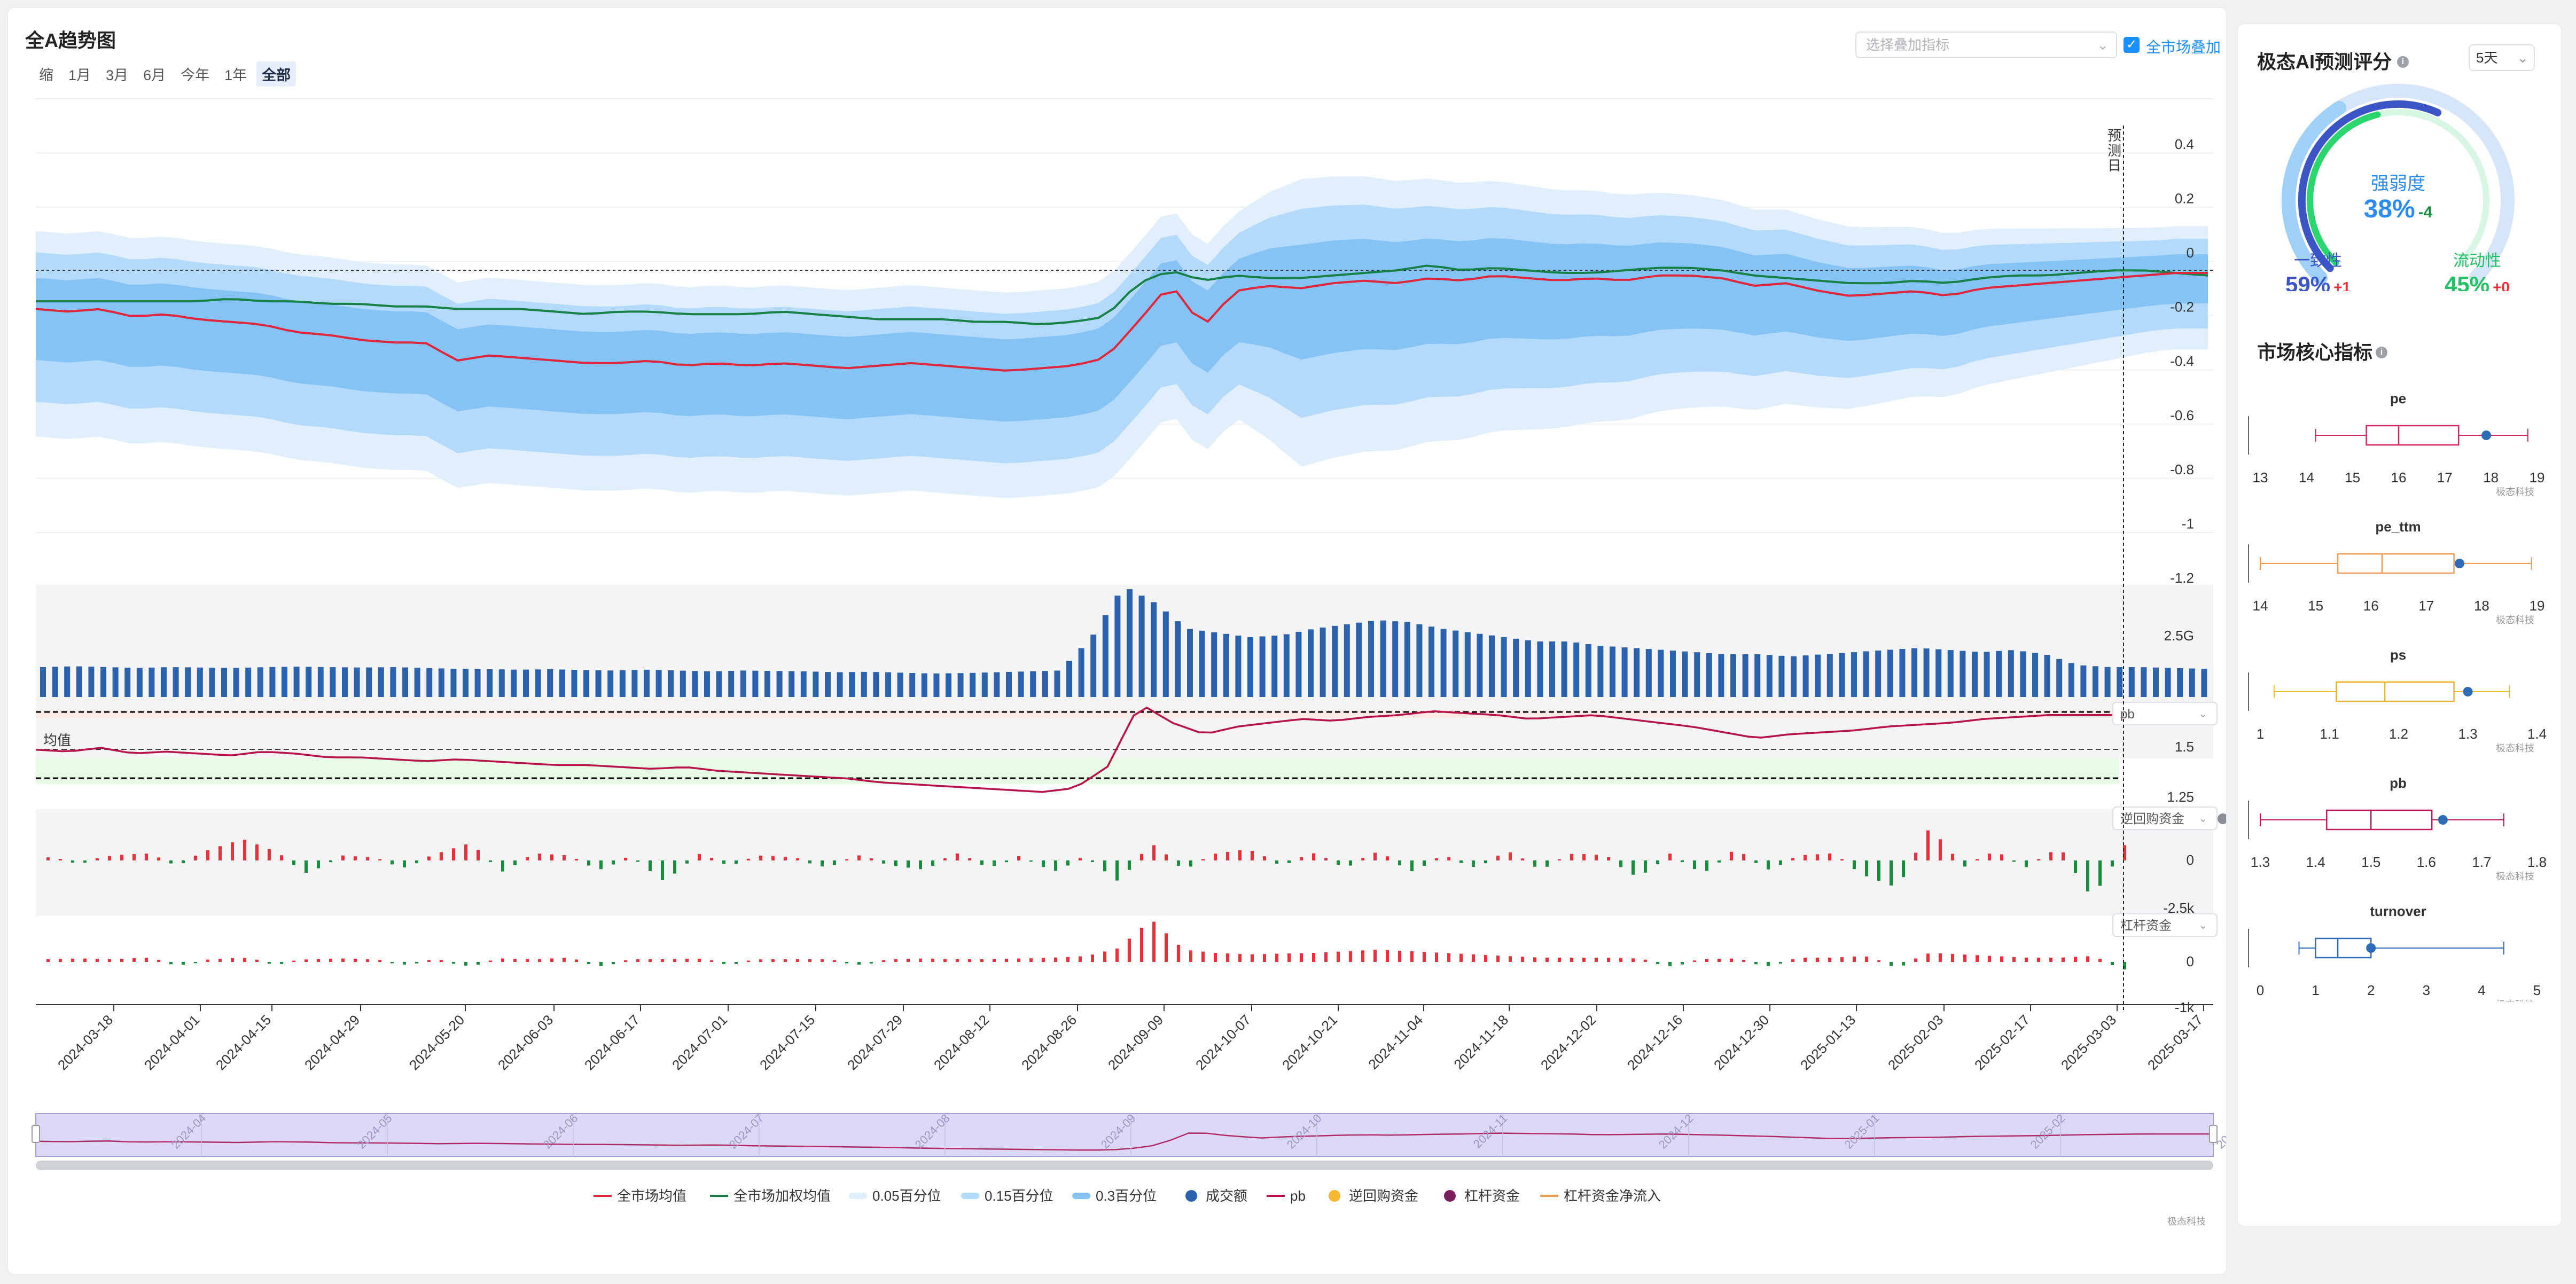  I want to click on period-select: 5天 ⌄, so click(2502, 57).